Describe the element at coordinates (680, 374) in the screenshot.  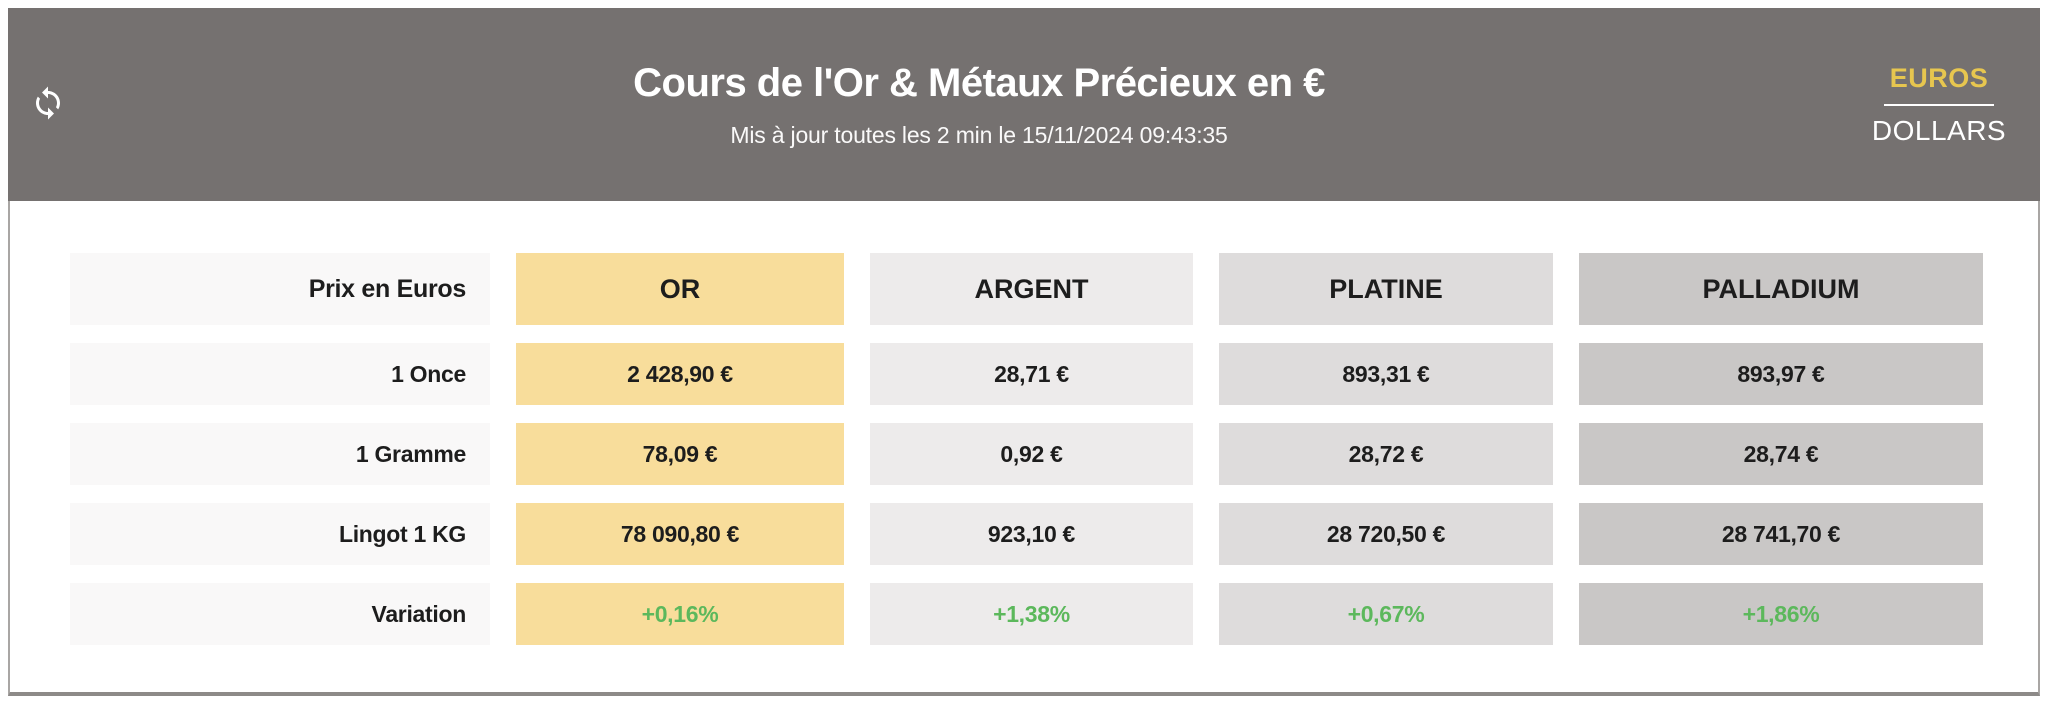
I see `cell-once-or: 2 428,90 €` at that location.